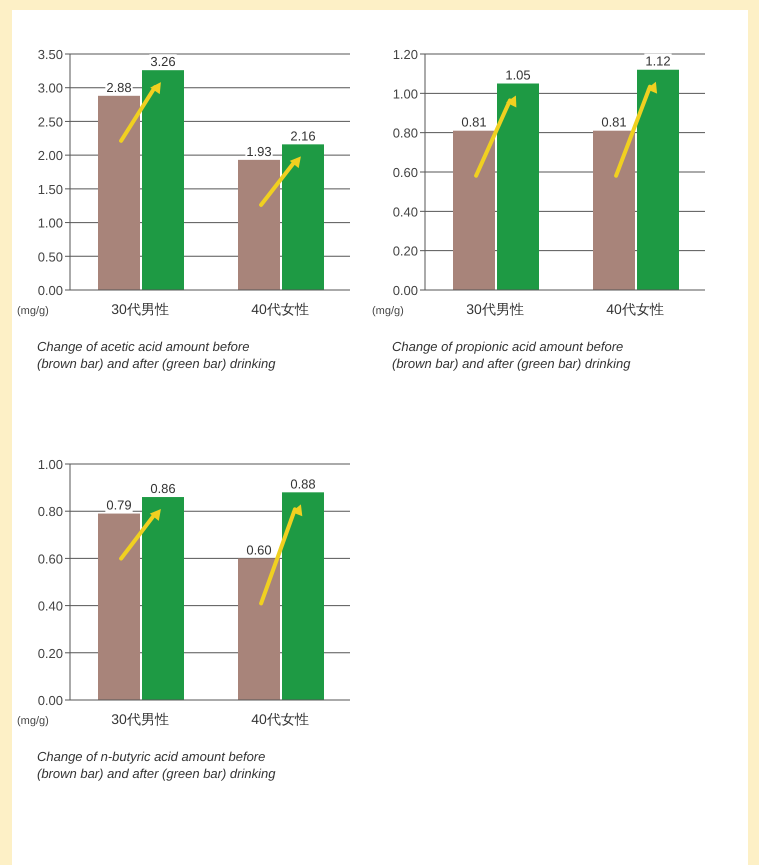 Image resolution: width=759 pixels, height=865 pixels. Describe the element at coordinates (303, 484) in the screenshot. I see `data-label: 0.88` at that location.